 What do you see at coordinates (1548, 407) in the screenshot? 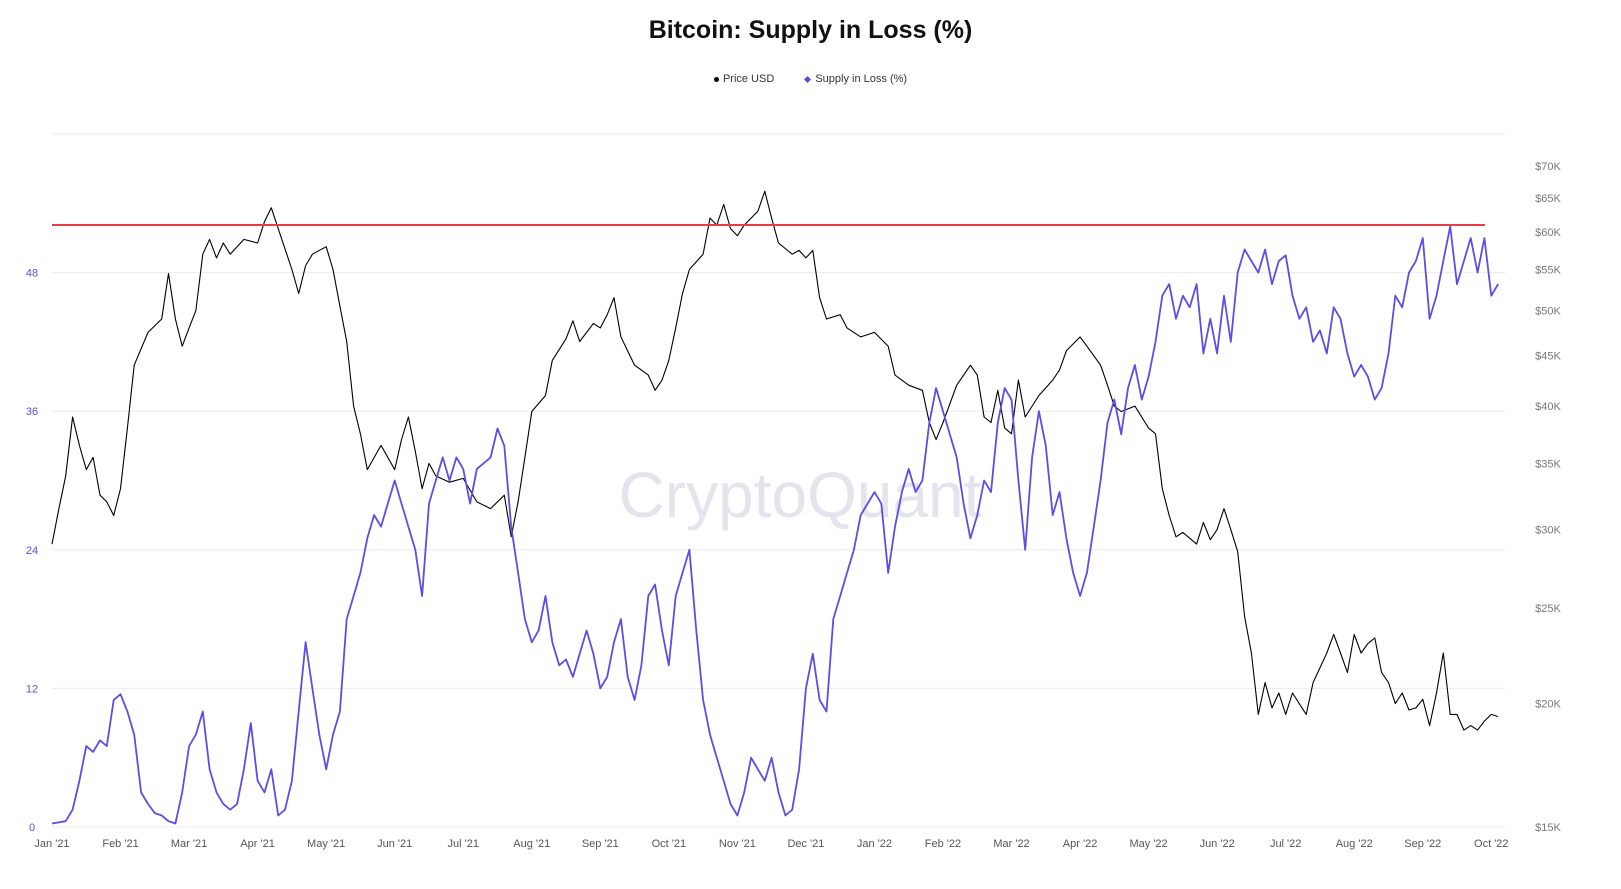
I see `right-axis-tick-label: $40K` at bounding box center [1548, 407].